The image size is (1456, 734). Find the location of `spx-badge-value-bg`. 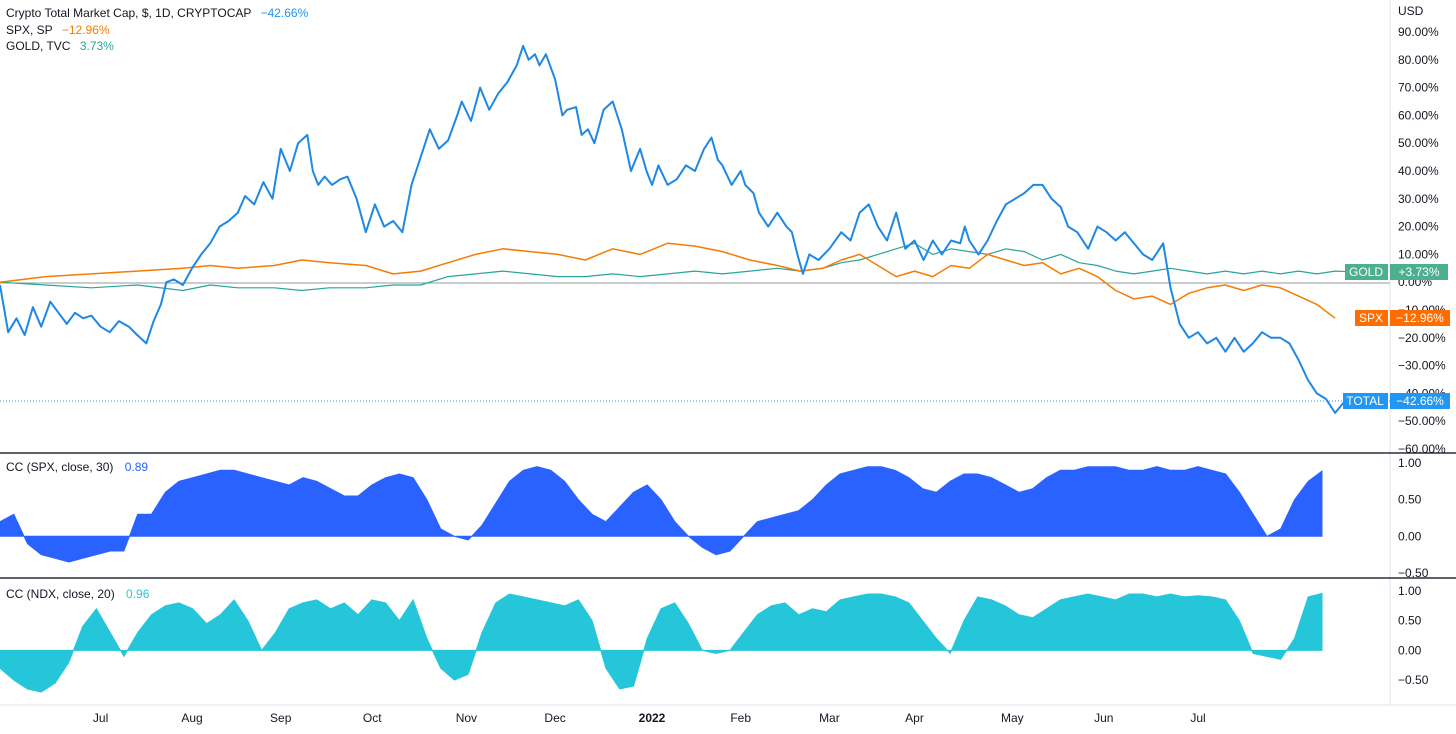

spx-badge-value-bg is located at coordinates (1420, 318).